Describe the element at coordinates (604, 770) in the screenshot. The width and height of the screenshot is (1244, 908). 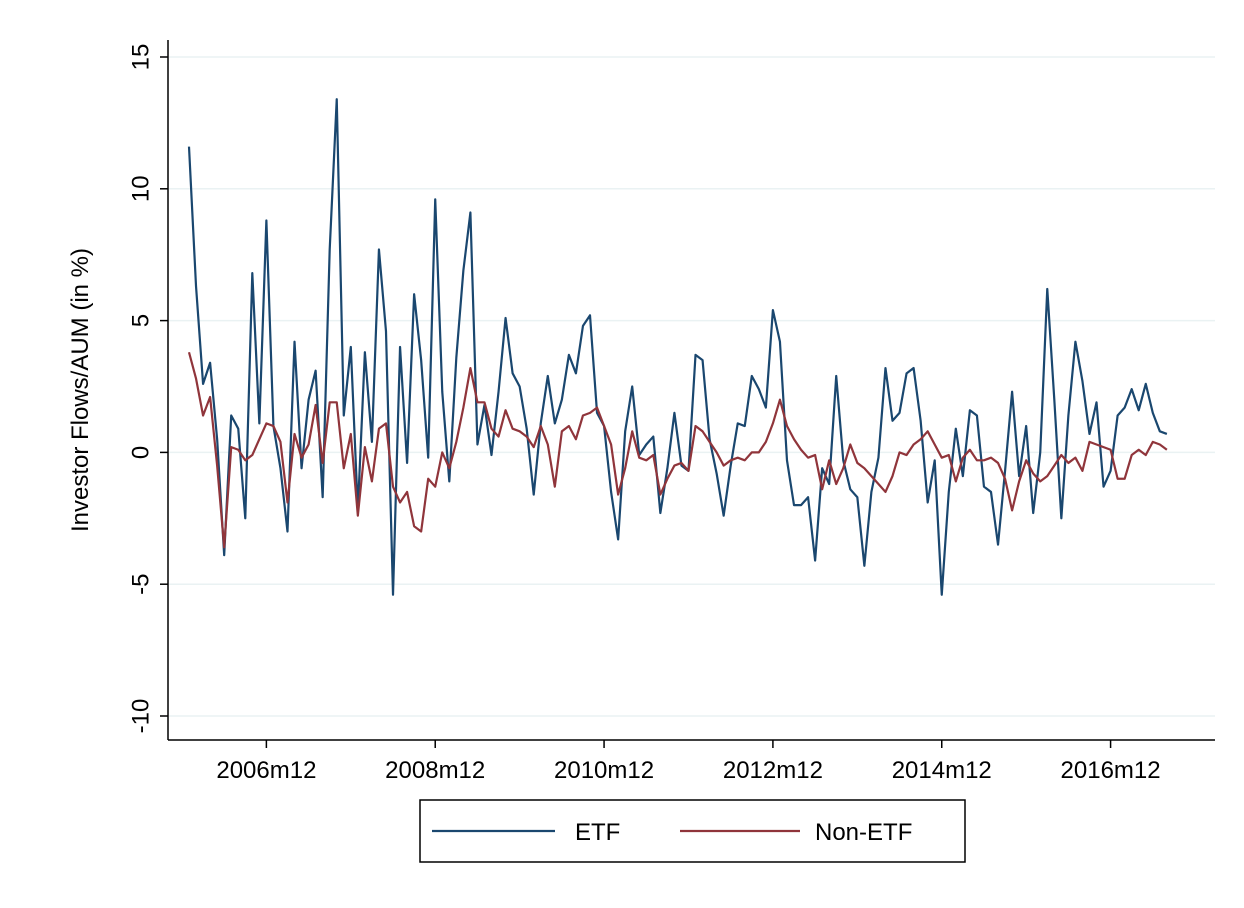
I see `x-tick-label: 2010m12` at that location.